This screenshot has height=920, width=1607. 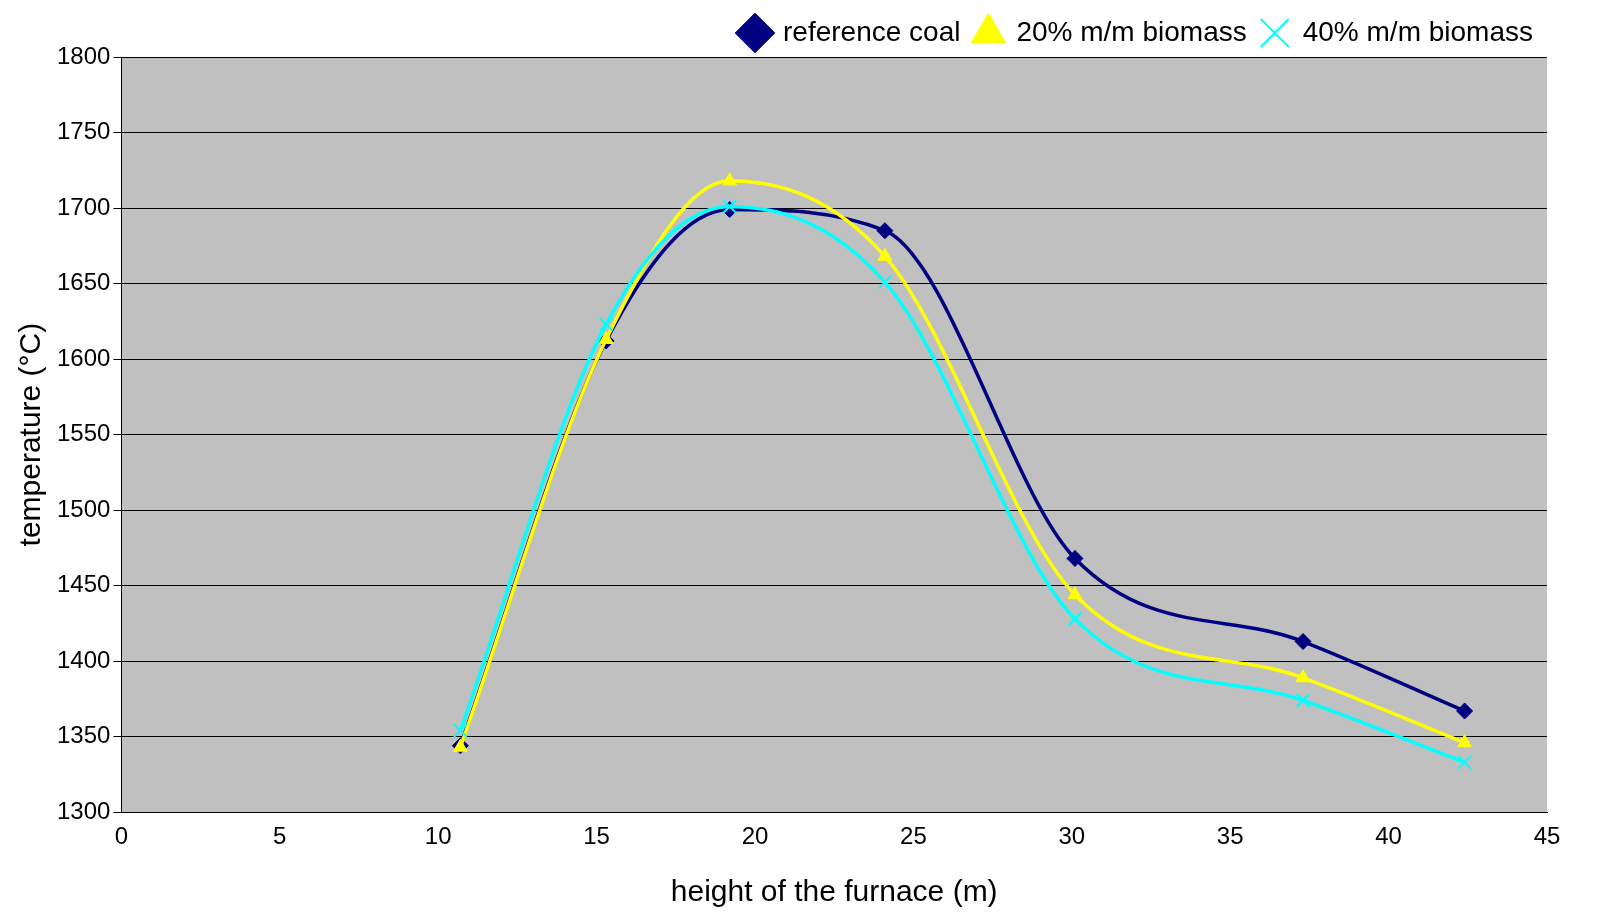 I want to click on y-tick-label: 1550, so click(x=84, y=433).